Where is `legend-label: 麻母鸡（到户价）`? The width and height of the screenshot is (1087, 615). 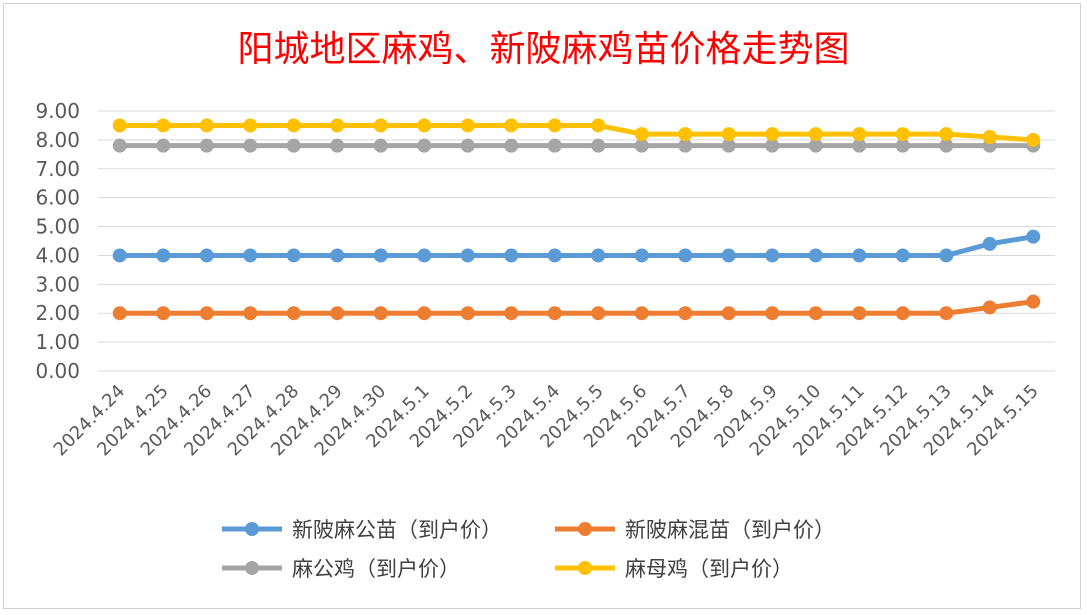
legend-label: 麻母鸡（到户价） is located at coordinates (709, 569).